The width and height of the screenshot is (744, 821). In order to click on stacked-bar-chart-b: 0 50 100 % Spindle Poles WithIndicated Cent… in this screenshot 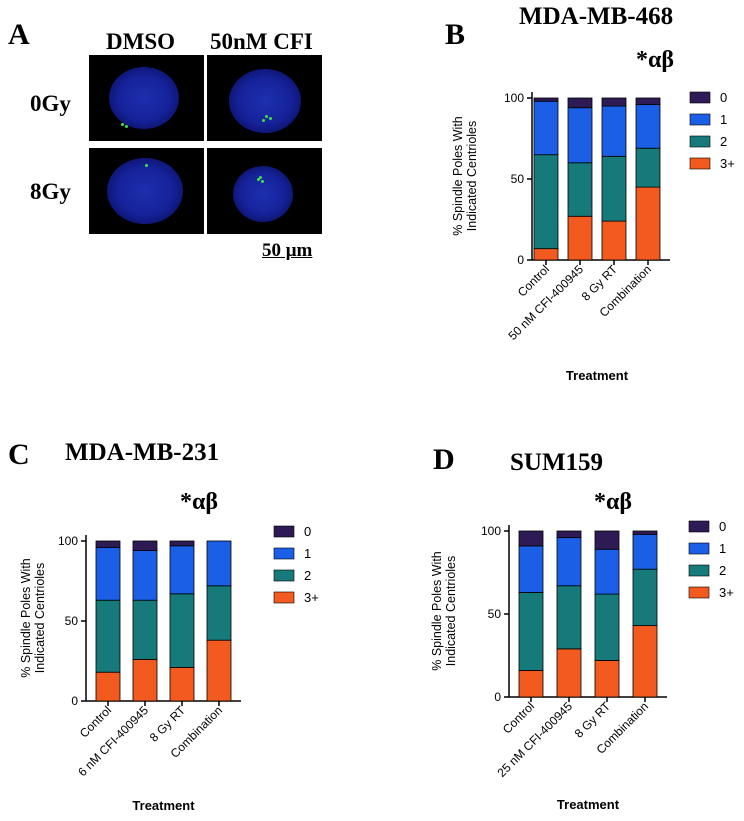, I will do `click(593, 236)`.